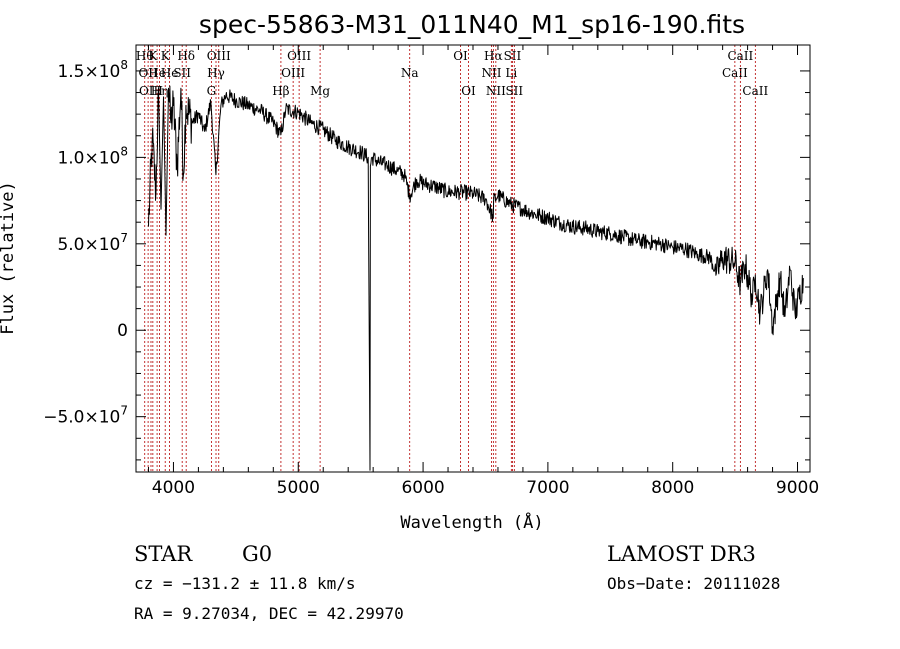  I want to click on class-label: STAR, so click(163, 554).